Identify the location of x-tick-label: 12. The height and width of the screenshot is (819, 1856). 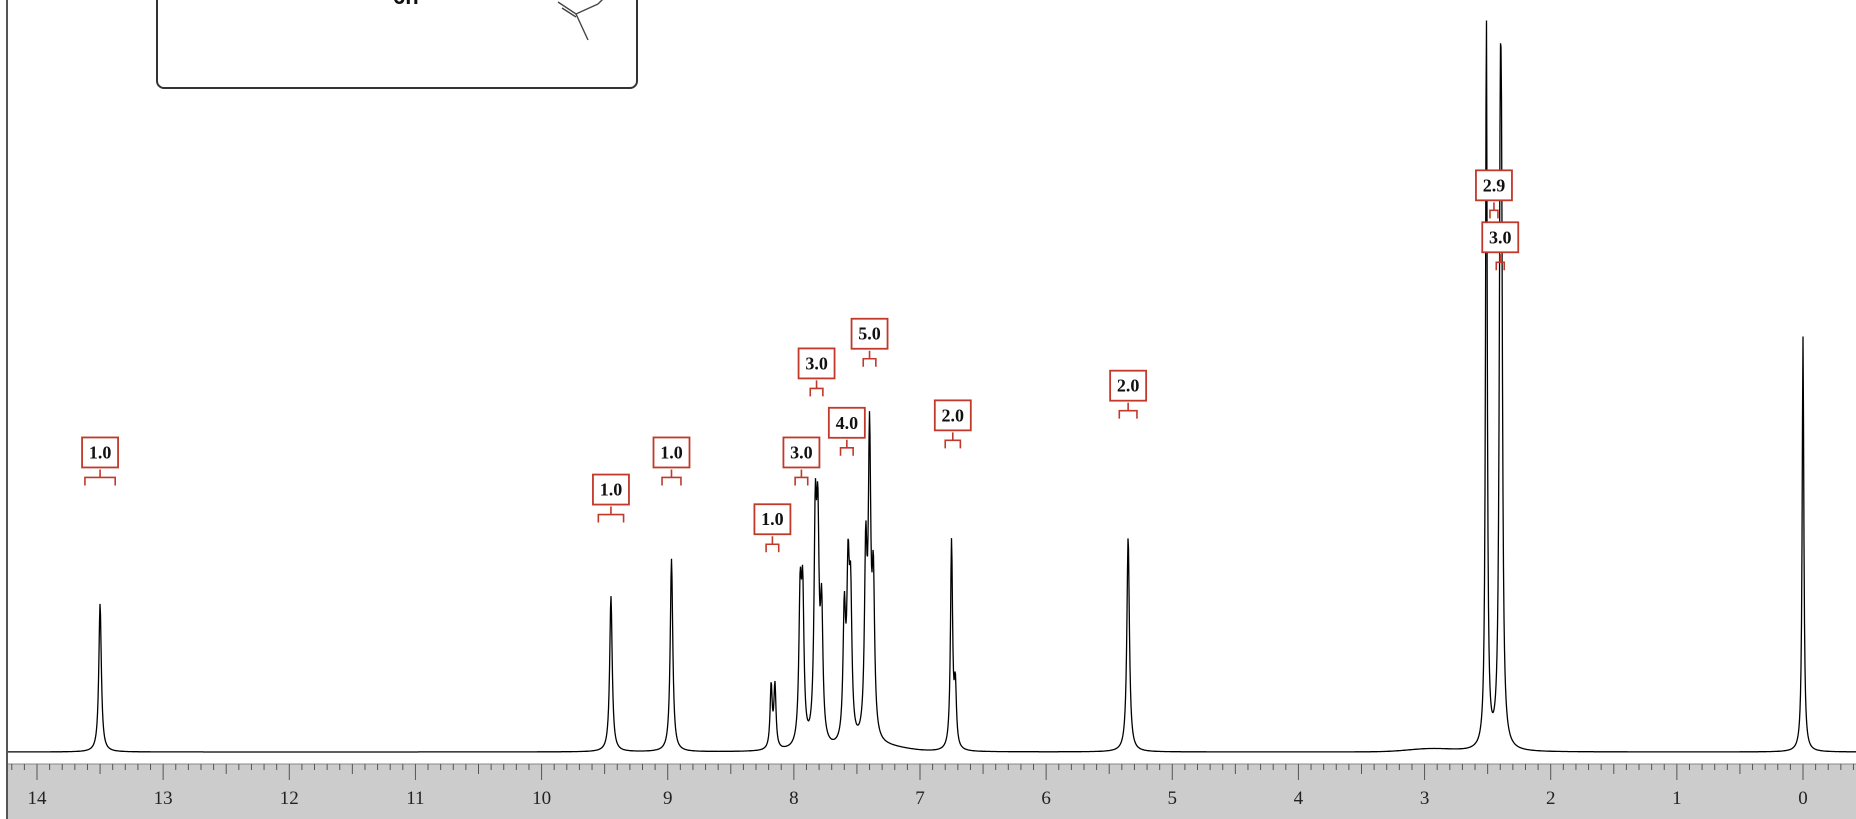
(289, 798).